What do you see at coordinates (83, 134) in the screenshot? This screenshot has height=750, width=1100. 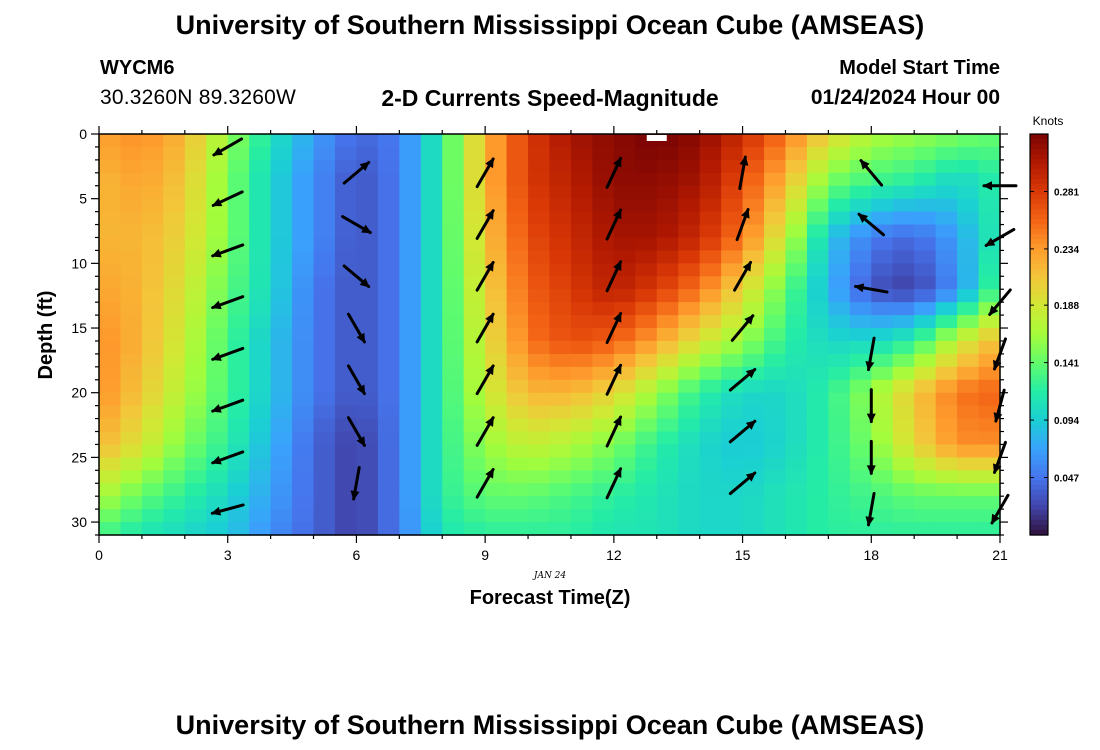 I see `y-tick-label: 0` at bounding box center [83, 134].